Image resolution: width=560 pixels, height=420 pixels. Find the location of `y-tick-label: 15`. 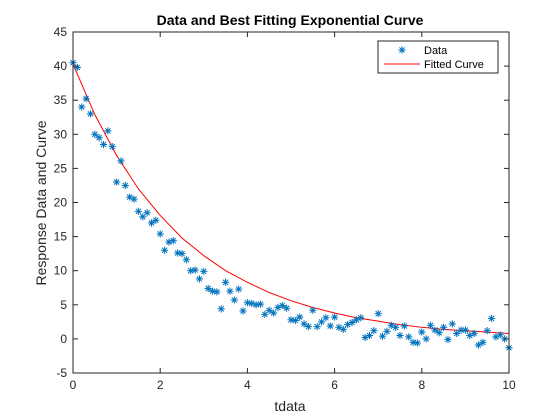

y-tick-label: 15 is located at coordinates (61, 237).